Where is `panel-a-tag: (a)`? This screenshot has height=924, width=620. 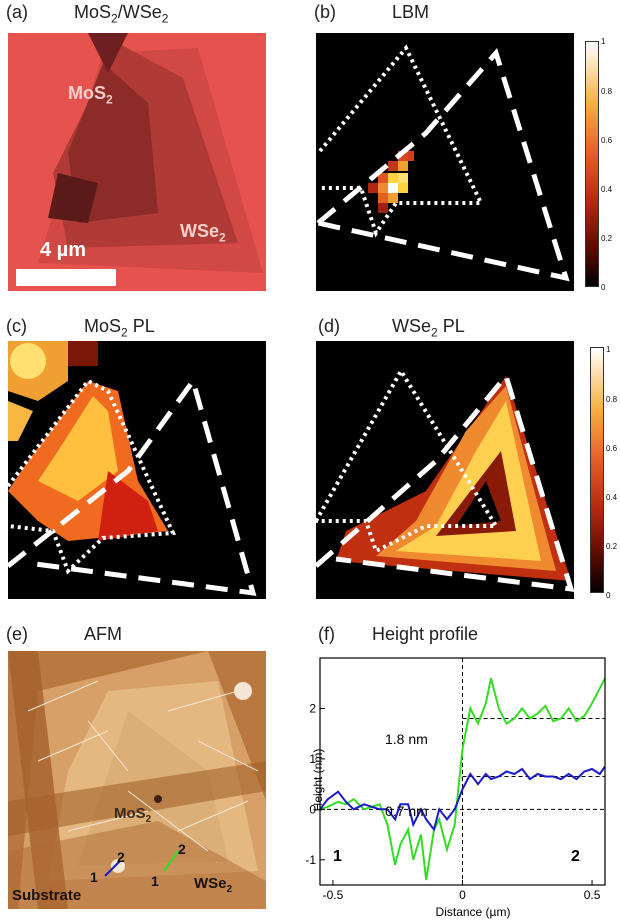 panel-a-tag: (a) is located at coordinates (17, 12).